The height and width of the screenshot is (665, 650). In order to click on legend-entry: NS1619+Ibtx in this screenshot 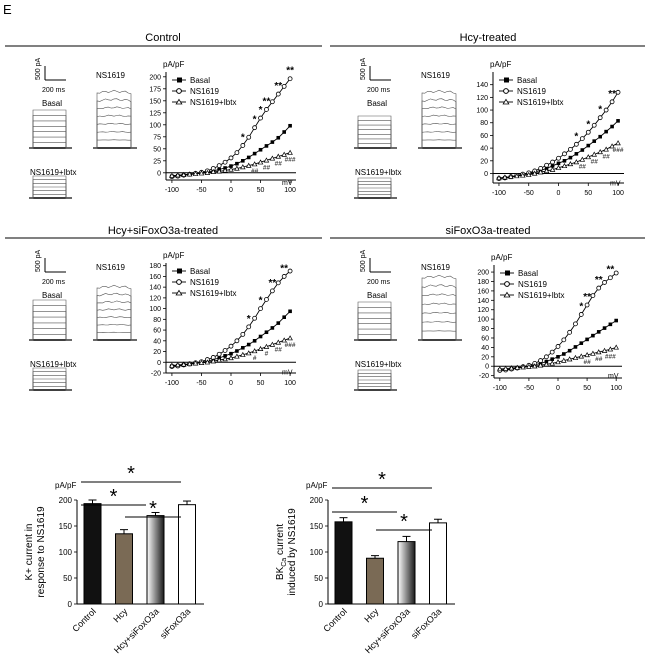, I will do `click(532, 295)`.